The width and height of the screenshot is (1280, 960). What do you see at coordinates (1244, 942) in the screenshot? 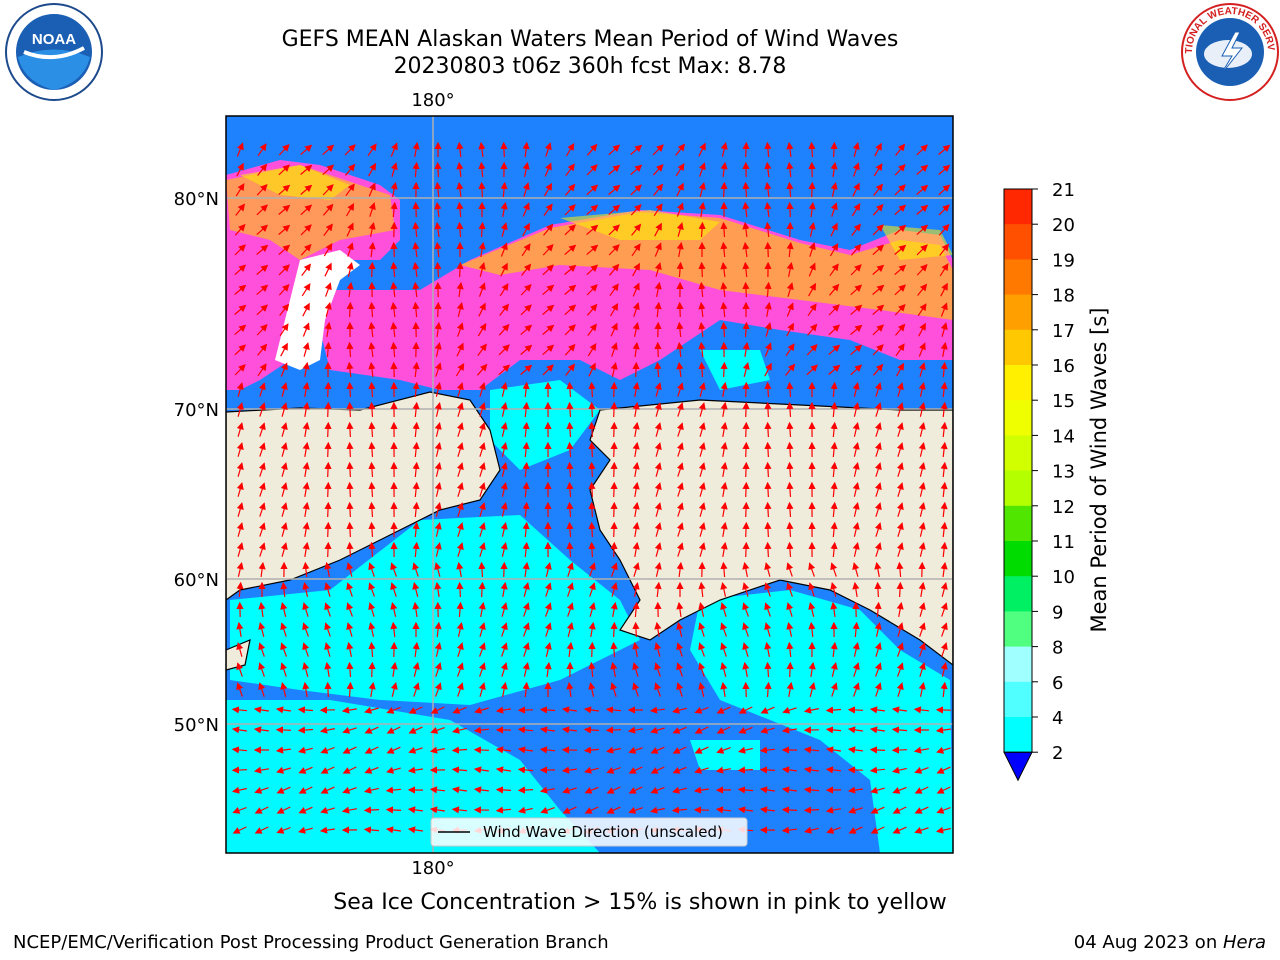
I see `footer-host: Hera` at bounding box center [1244, 942].